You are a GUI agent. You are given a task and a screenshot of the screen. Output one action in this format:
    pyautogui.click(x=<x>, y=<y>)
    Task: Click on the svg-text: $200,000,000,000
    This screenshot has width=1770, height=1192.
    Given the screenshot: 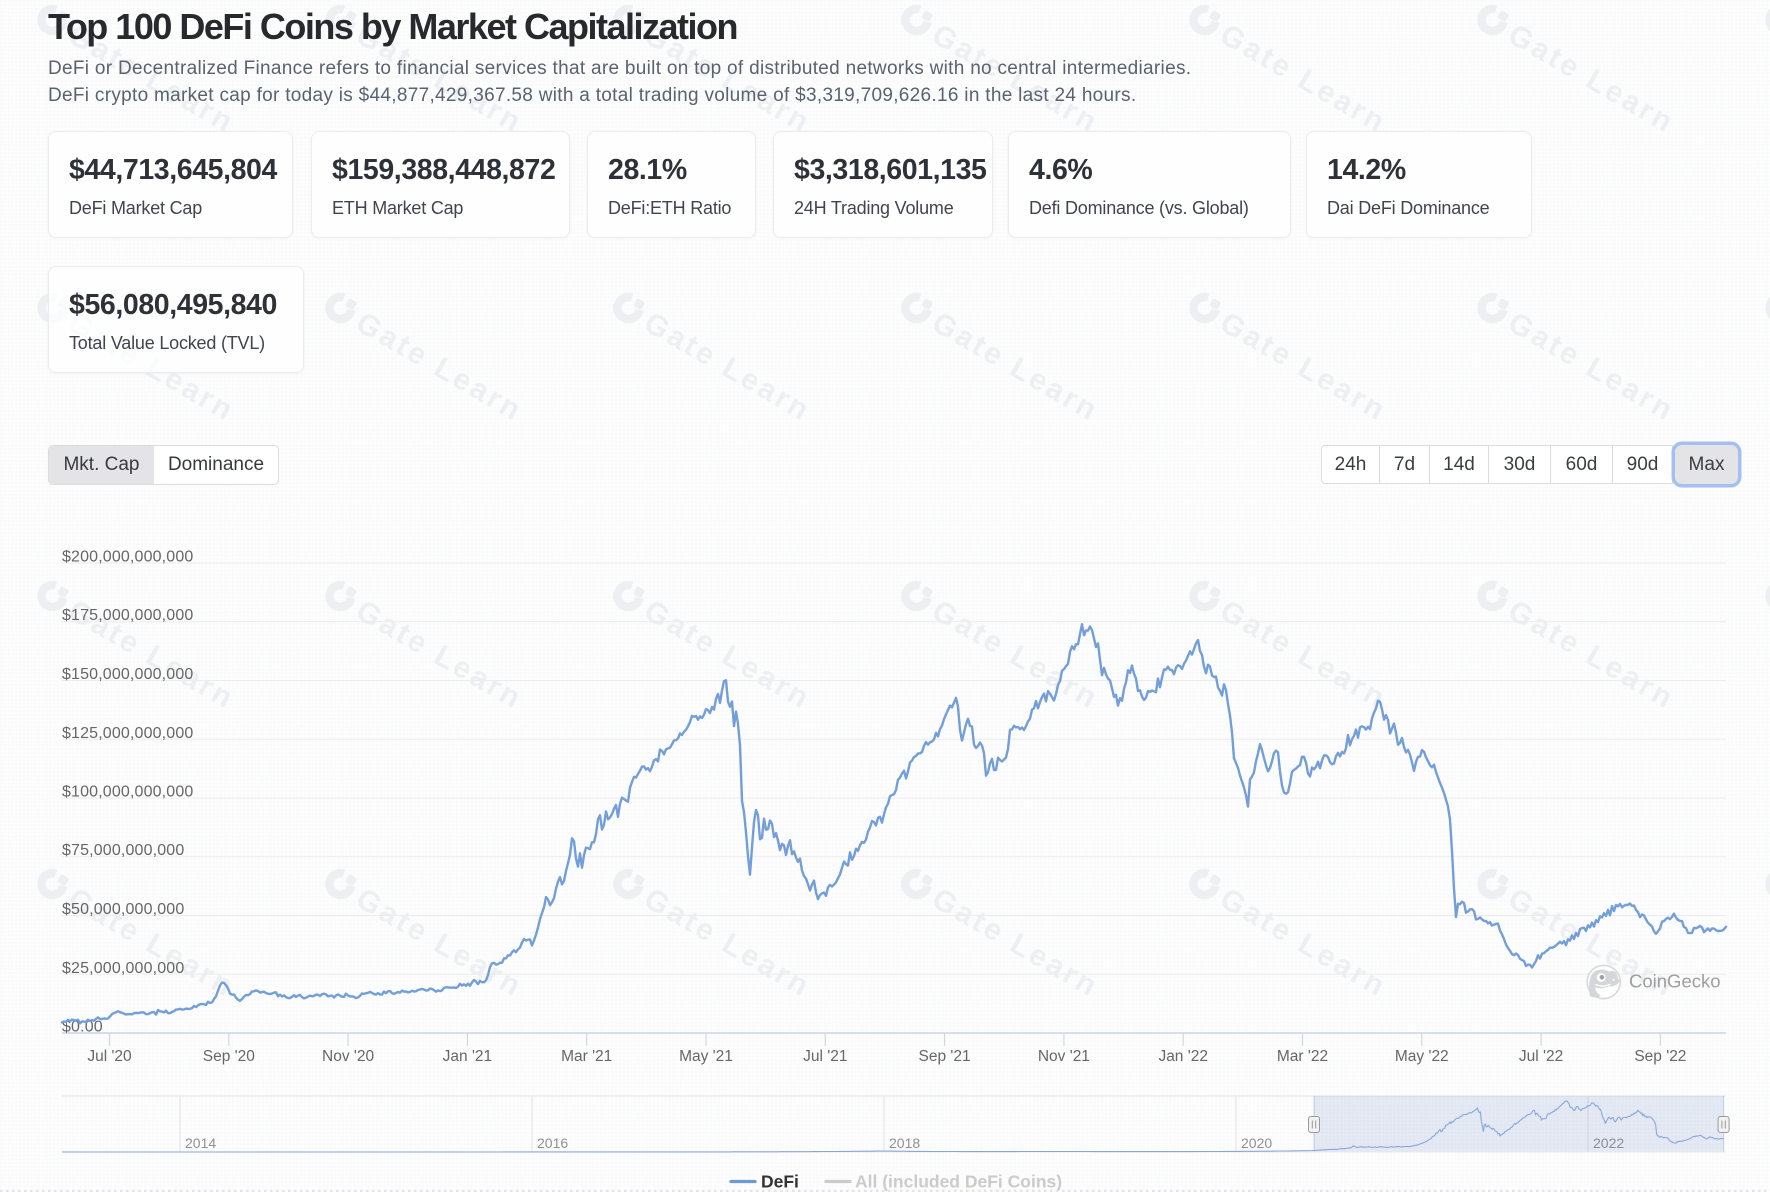 What is the action you would take?
    pyautogui.click(x=127, y=557)
    